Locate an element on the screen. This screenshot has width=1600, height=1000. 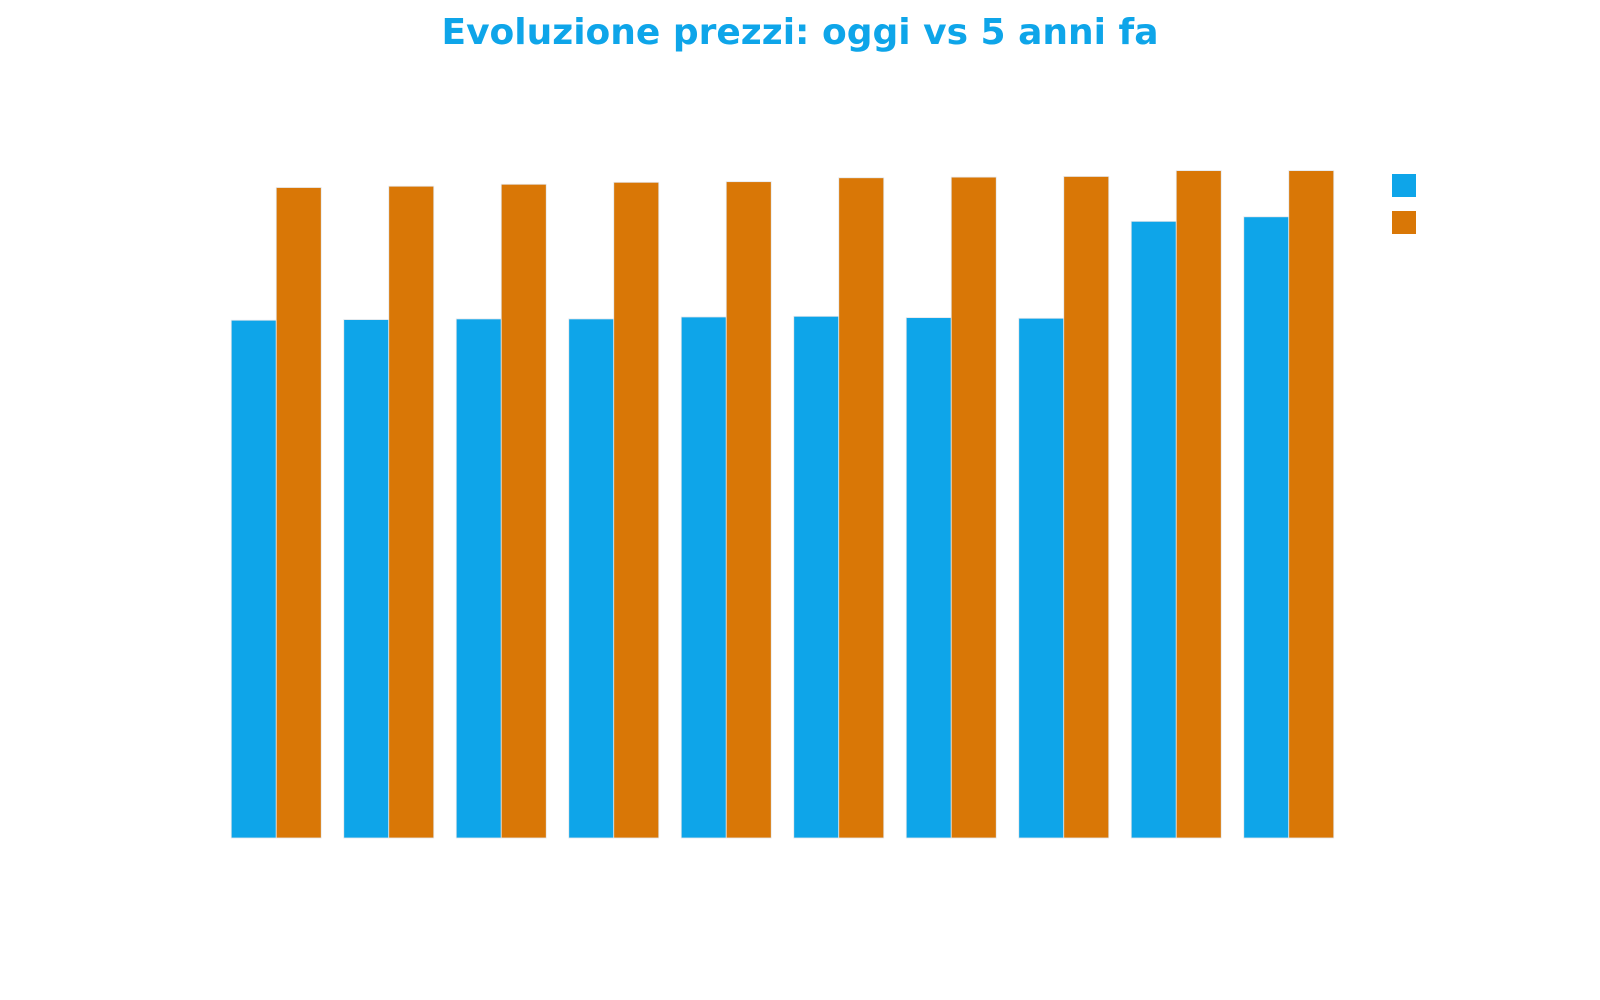
legend is located at coordinates (1404, 204).